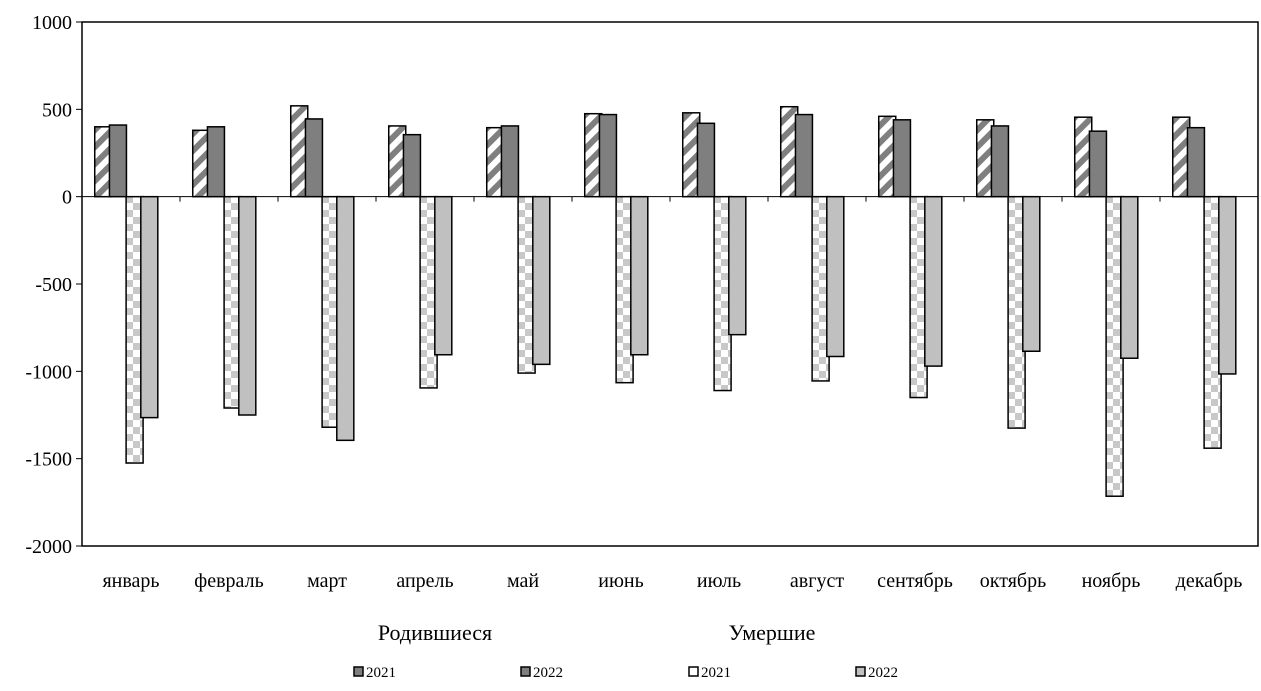  Describe the element at coordinates (772, 632) in the screenshot. I see `group-label-died: Умершие` at that location.